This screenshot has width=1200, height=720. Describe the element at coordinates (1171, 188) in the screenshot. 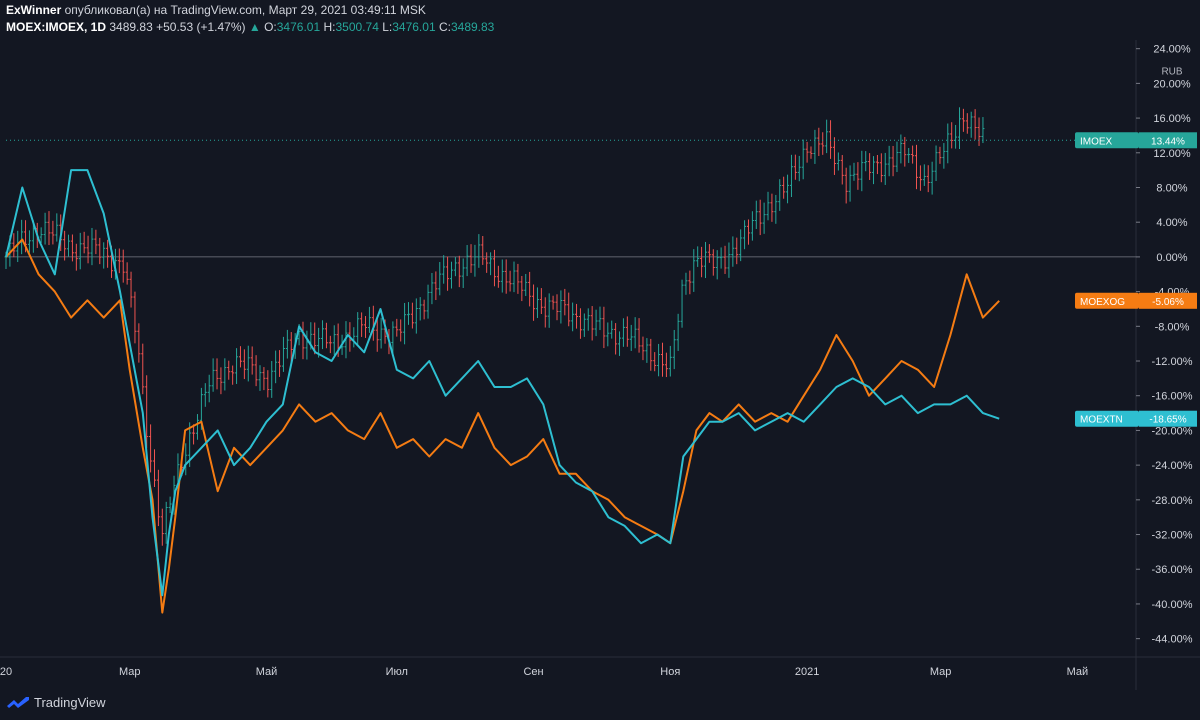

I see `y-tick-label: 8.00%` at that location.